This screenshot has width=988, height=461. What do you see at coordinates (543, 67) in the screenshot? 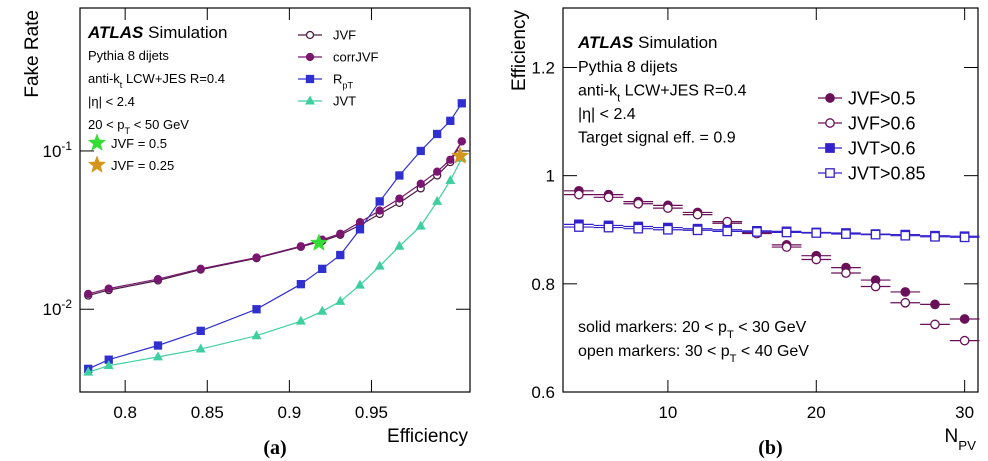
I see `text-part: 1.2` at bounding box center [543, 67].